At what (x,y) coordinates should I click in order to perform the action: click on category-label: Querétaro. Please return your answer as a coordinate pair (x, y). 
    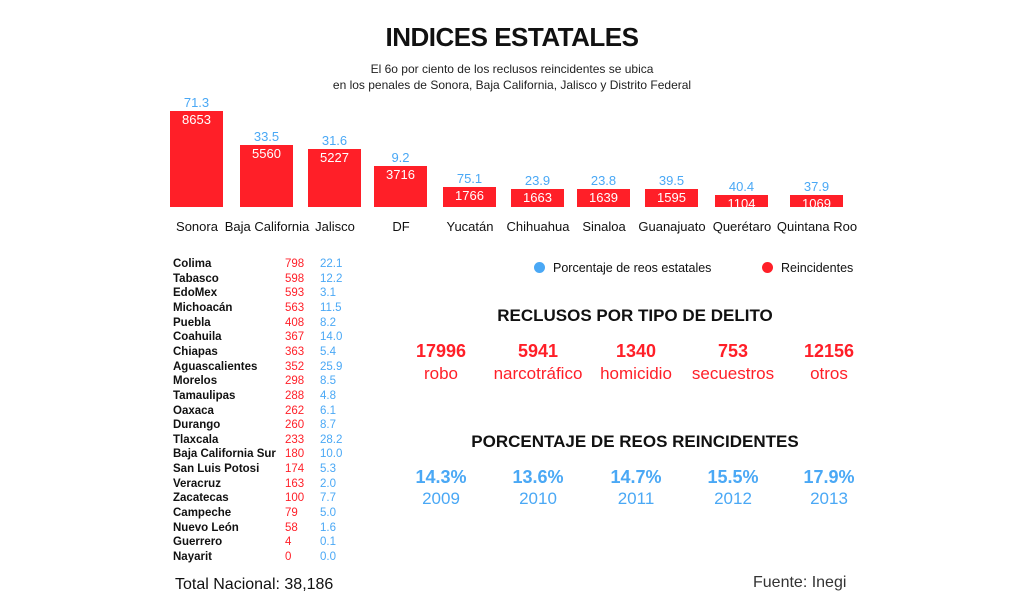
    Looking at the image, I should click on (742, 226).